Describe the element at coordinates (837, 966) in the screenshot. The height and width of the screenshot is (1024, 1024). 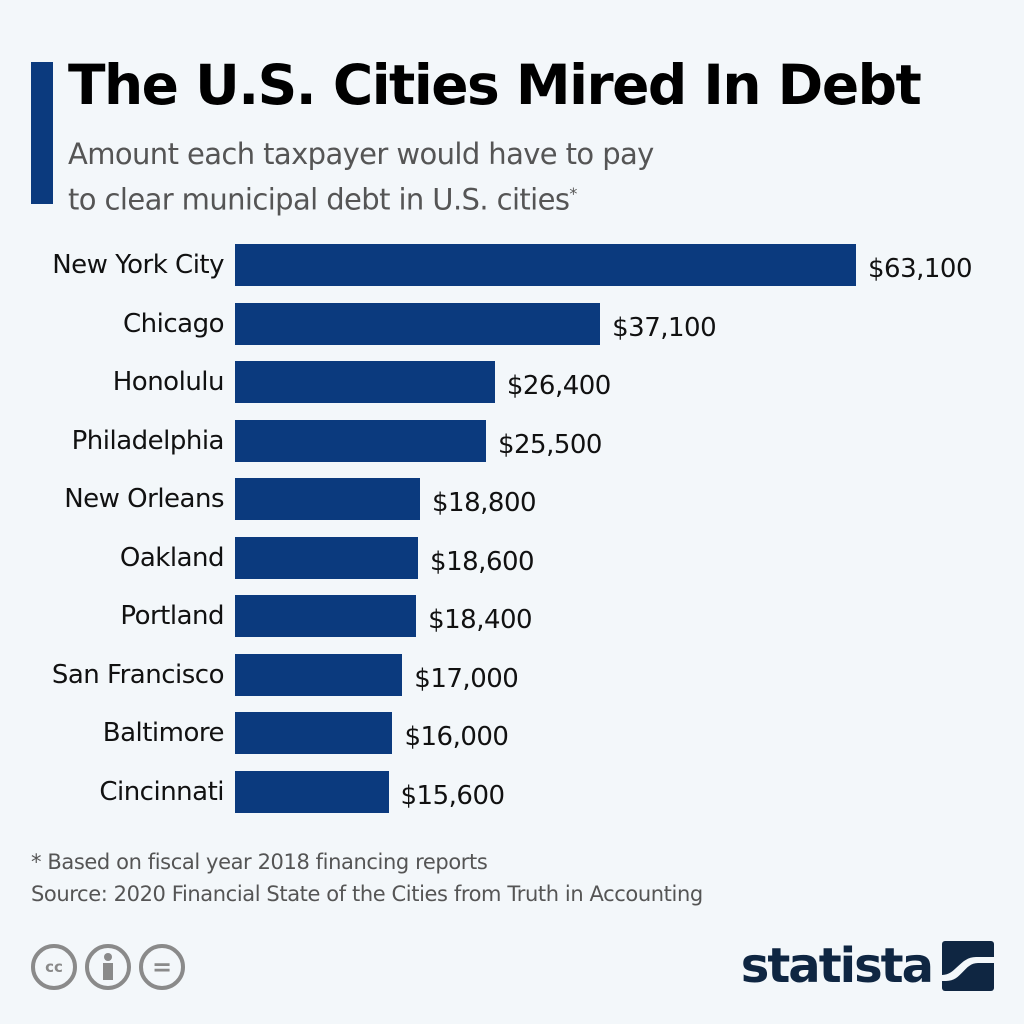
I see `statista-wordmark: statista` at that location.